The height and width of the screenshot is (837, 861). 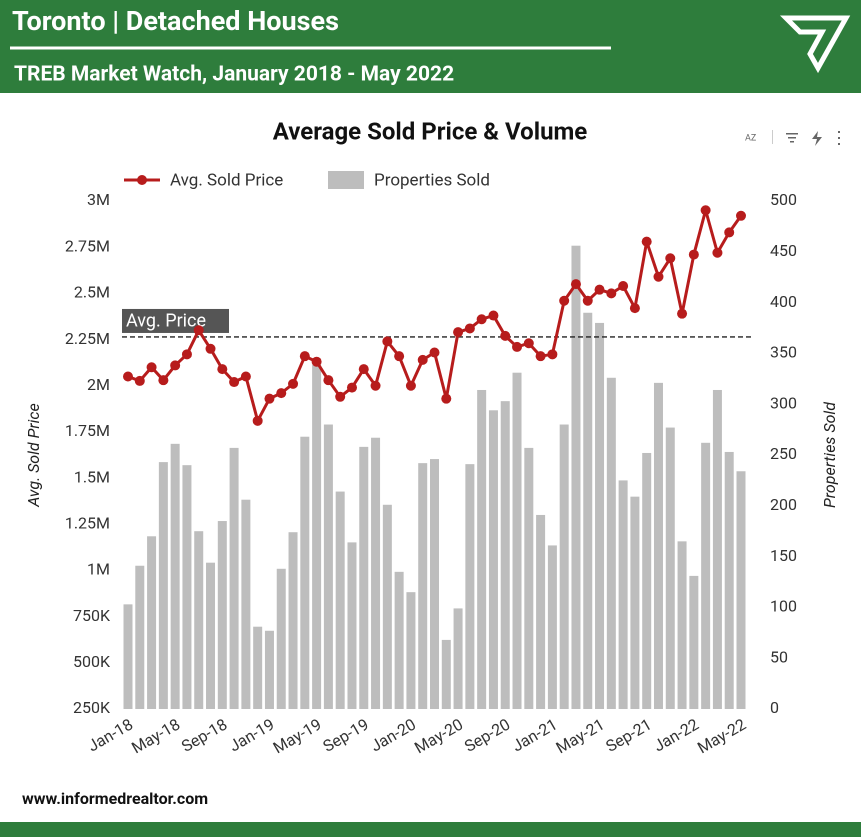 I want to click on legend-label: Properties Sold, so click(x=432, y=180).